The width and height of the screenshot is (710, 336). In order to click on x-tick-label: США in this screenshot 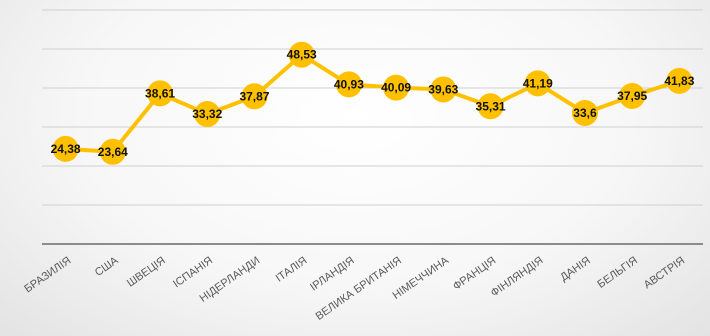, I will do `click(107, 266)`.